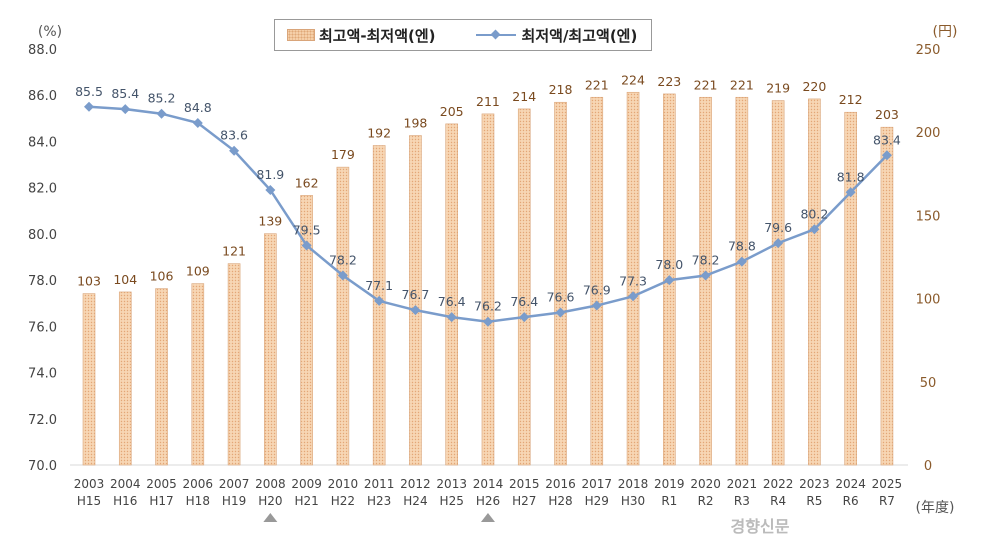 The width and height of the screenshot is (992, 538). Describe the element at coordinates (928, 383) in the screenshot. I see `right-tick-label: 50` at that location.